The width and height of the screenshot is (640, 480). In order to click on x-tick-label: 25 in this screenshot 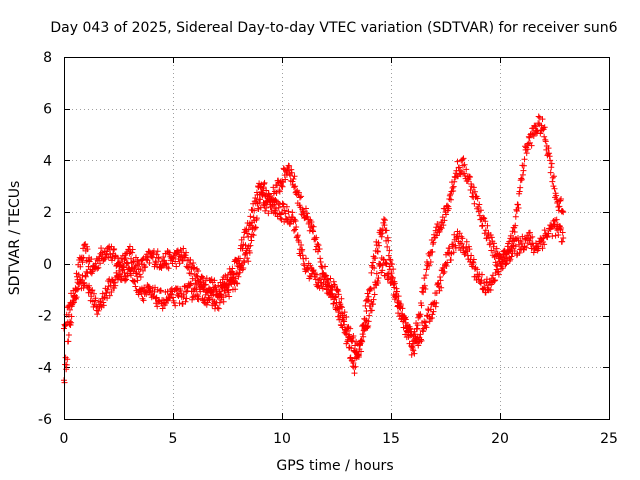, I will do `click(609, 439)`.